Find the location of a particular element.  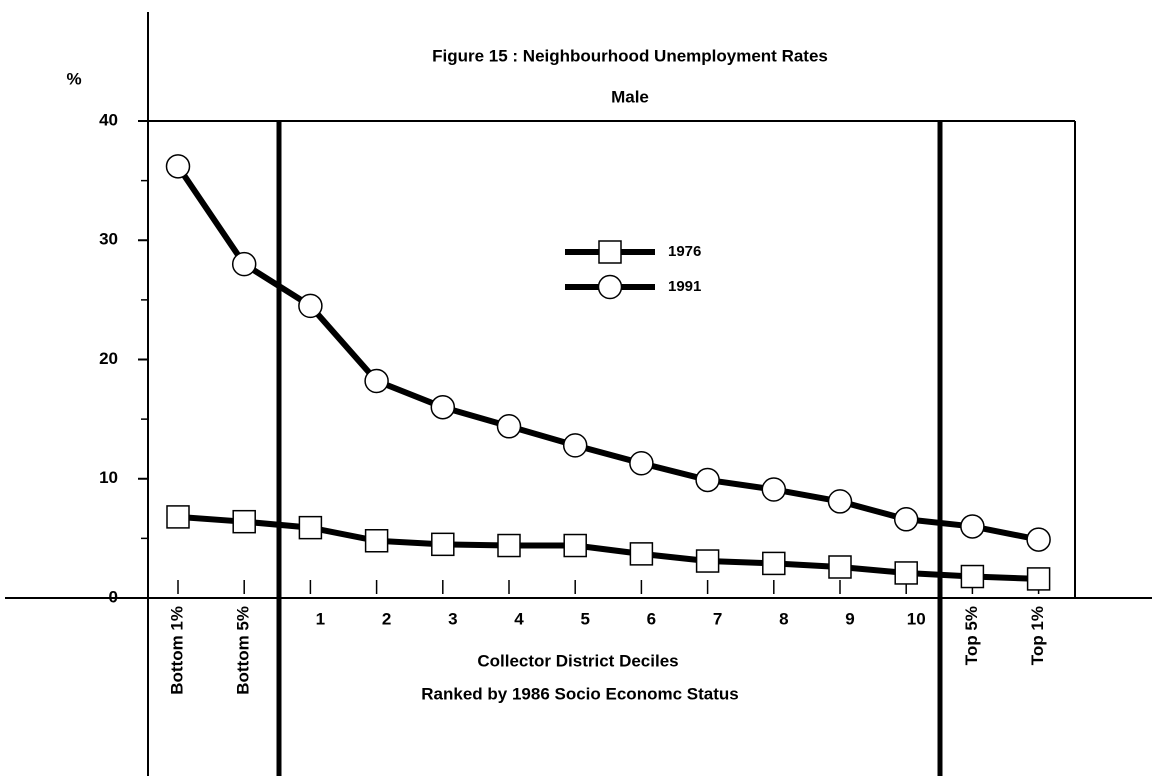

x-tick-label: 1 is located at coordinates (320, 618).